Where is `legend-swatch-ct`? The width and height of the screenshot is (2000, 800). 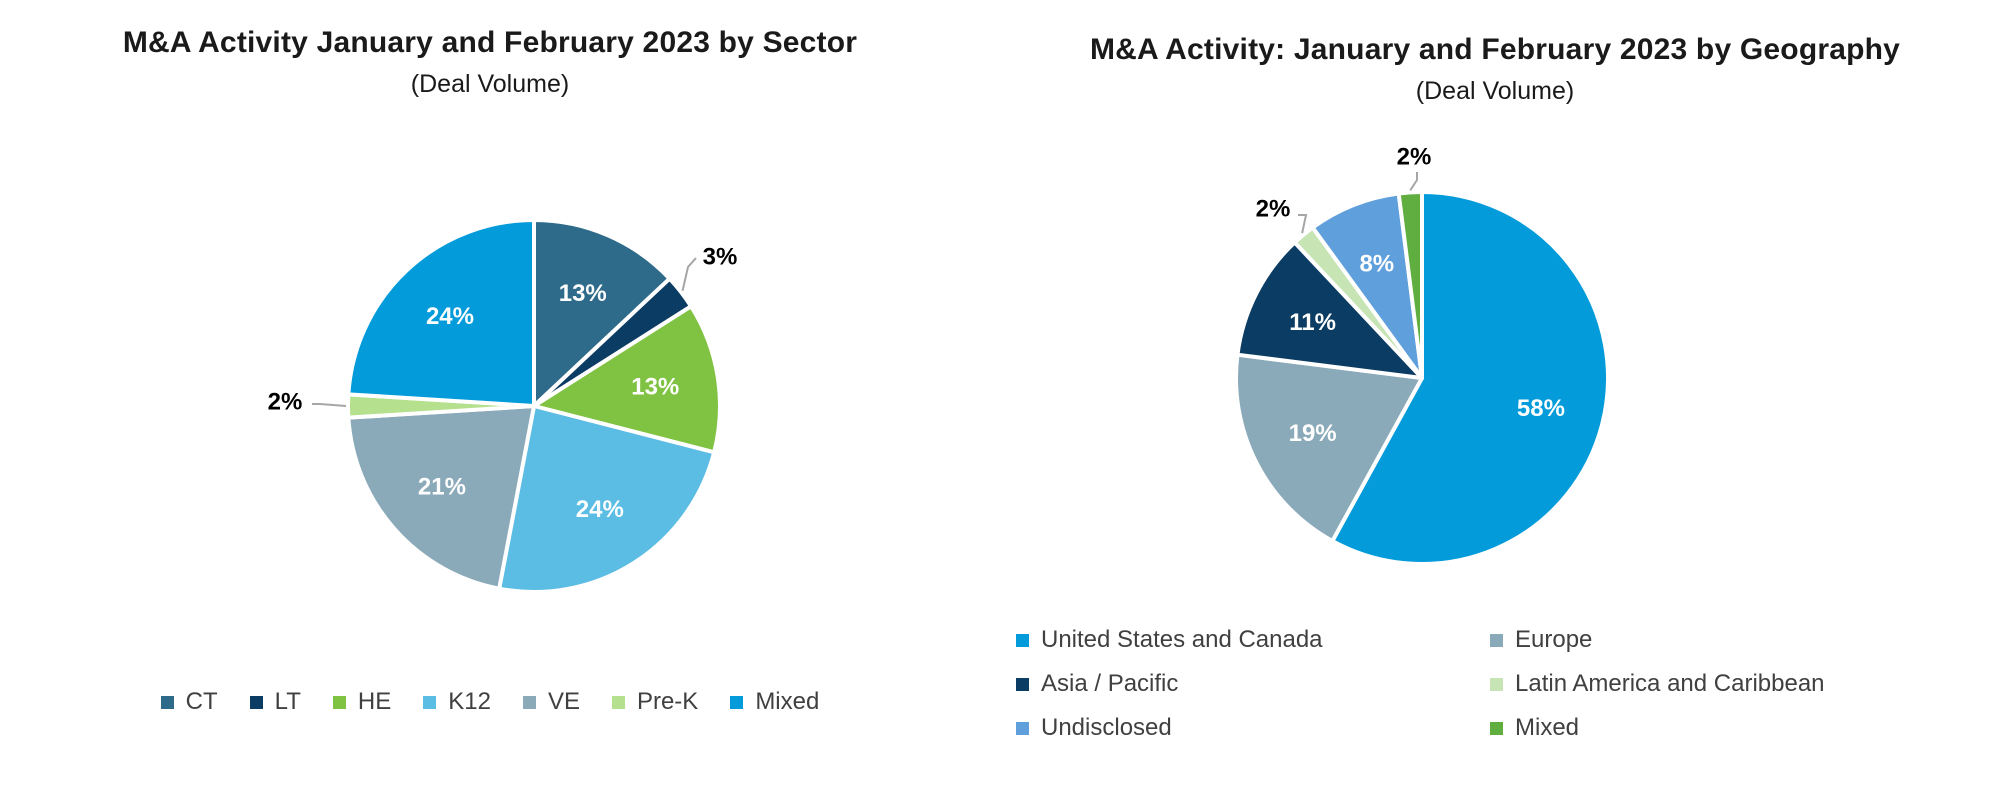 legend-swatch-ct is located at coordinates (167, 702).